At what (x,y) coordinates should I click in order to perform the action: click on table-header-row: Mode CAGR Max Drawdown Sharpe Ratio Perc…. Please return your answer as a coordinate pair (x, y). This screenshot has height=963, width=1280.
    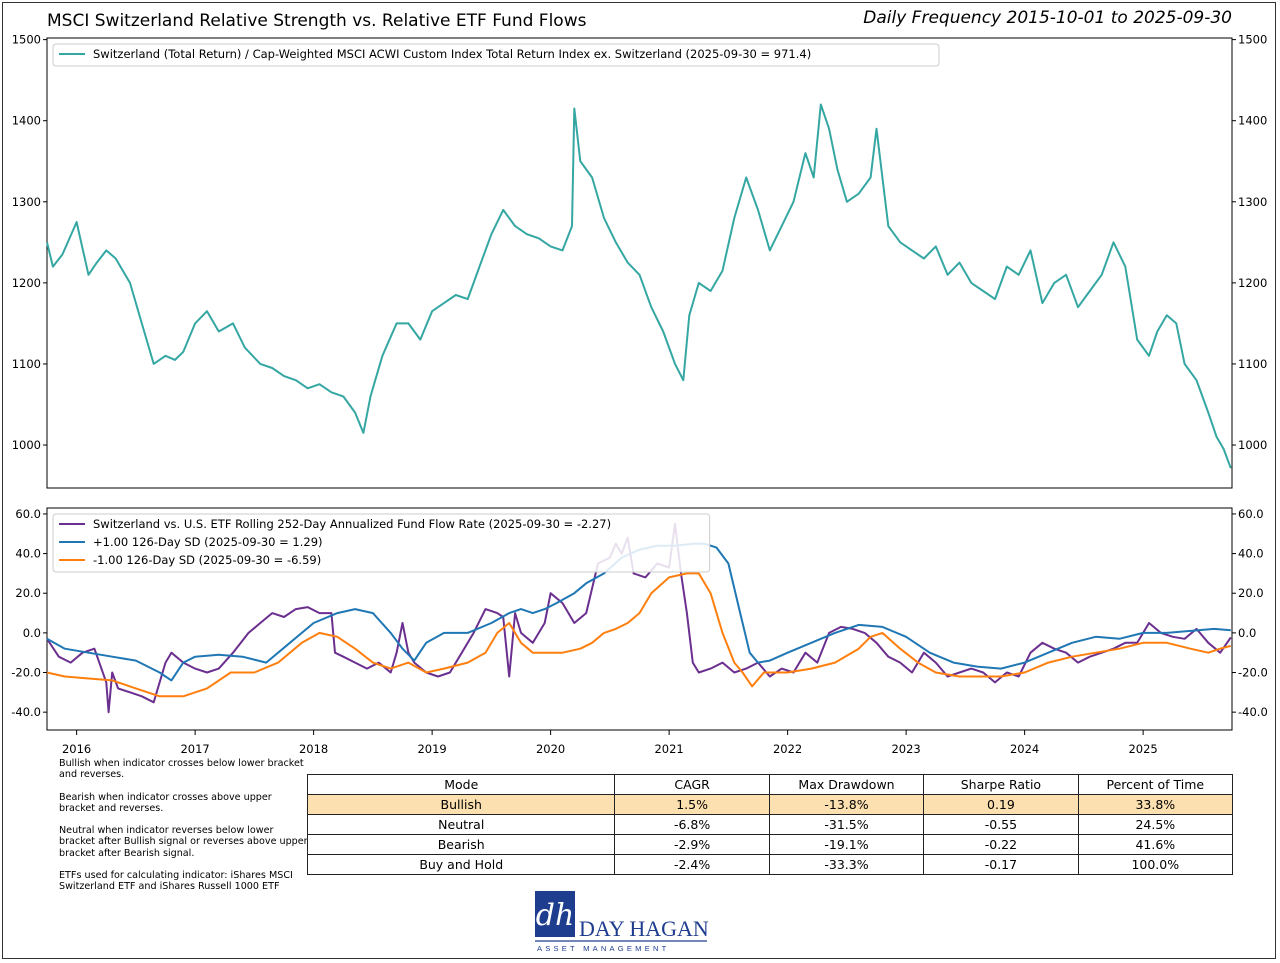
    Looking at the image, I should click on (770, 784).